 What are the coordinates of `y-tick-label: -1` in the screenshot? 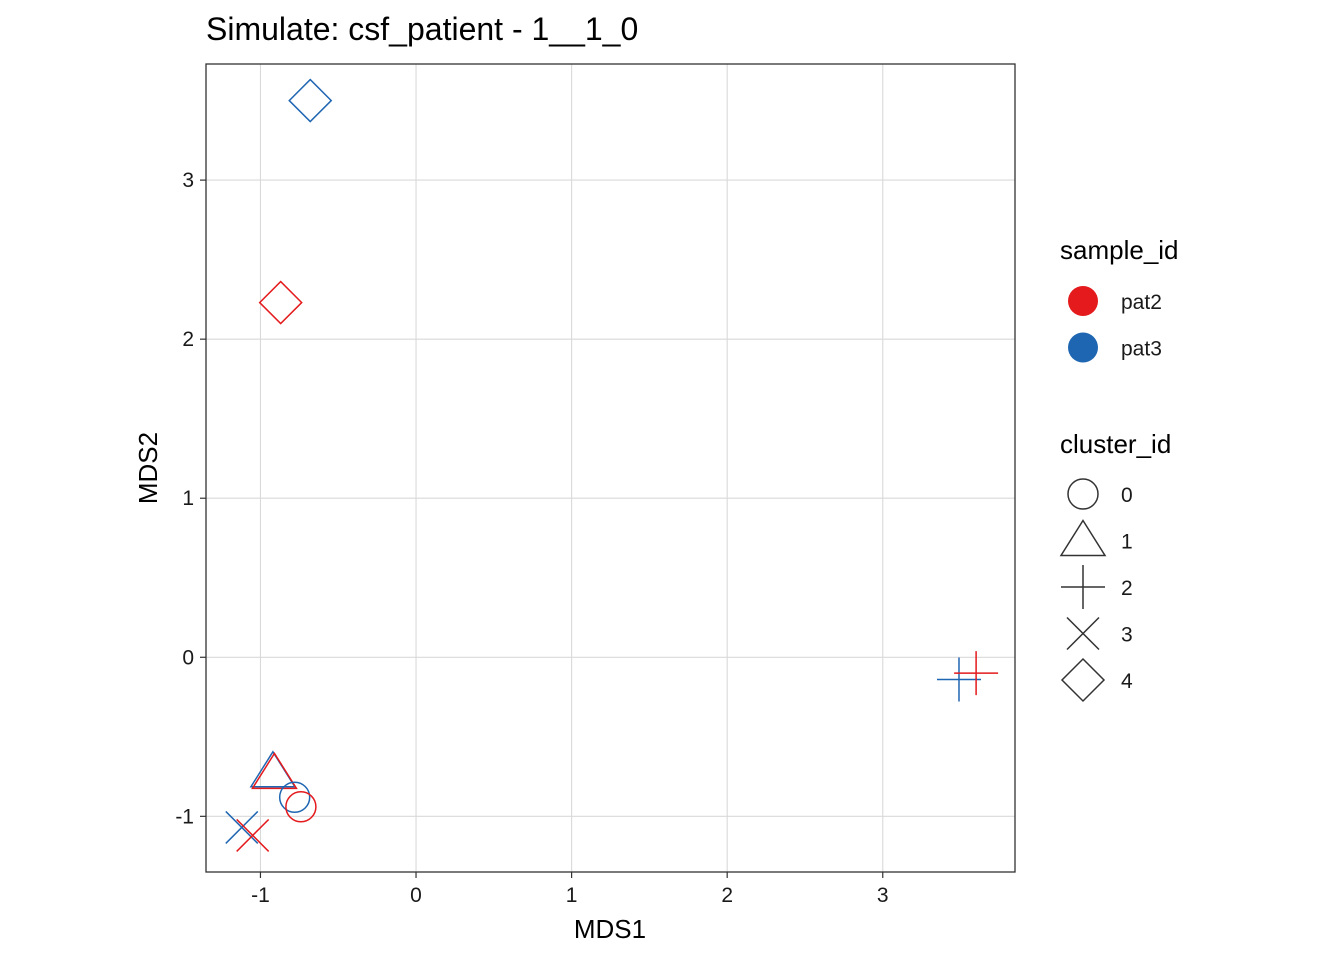 It's located at (184, 816).